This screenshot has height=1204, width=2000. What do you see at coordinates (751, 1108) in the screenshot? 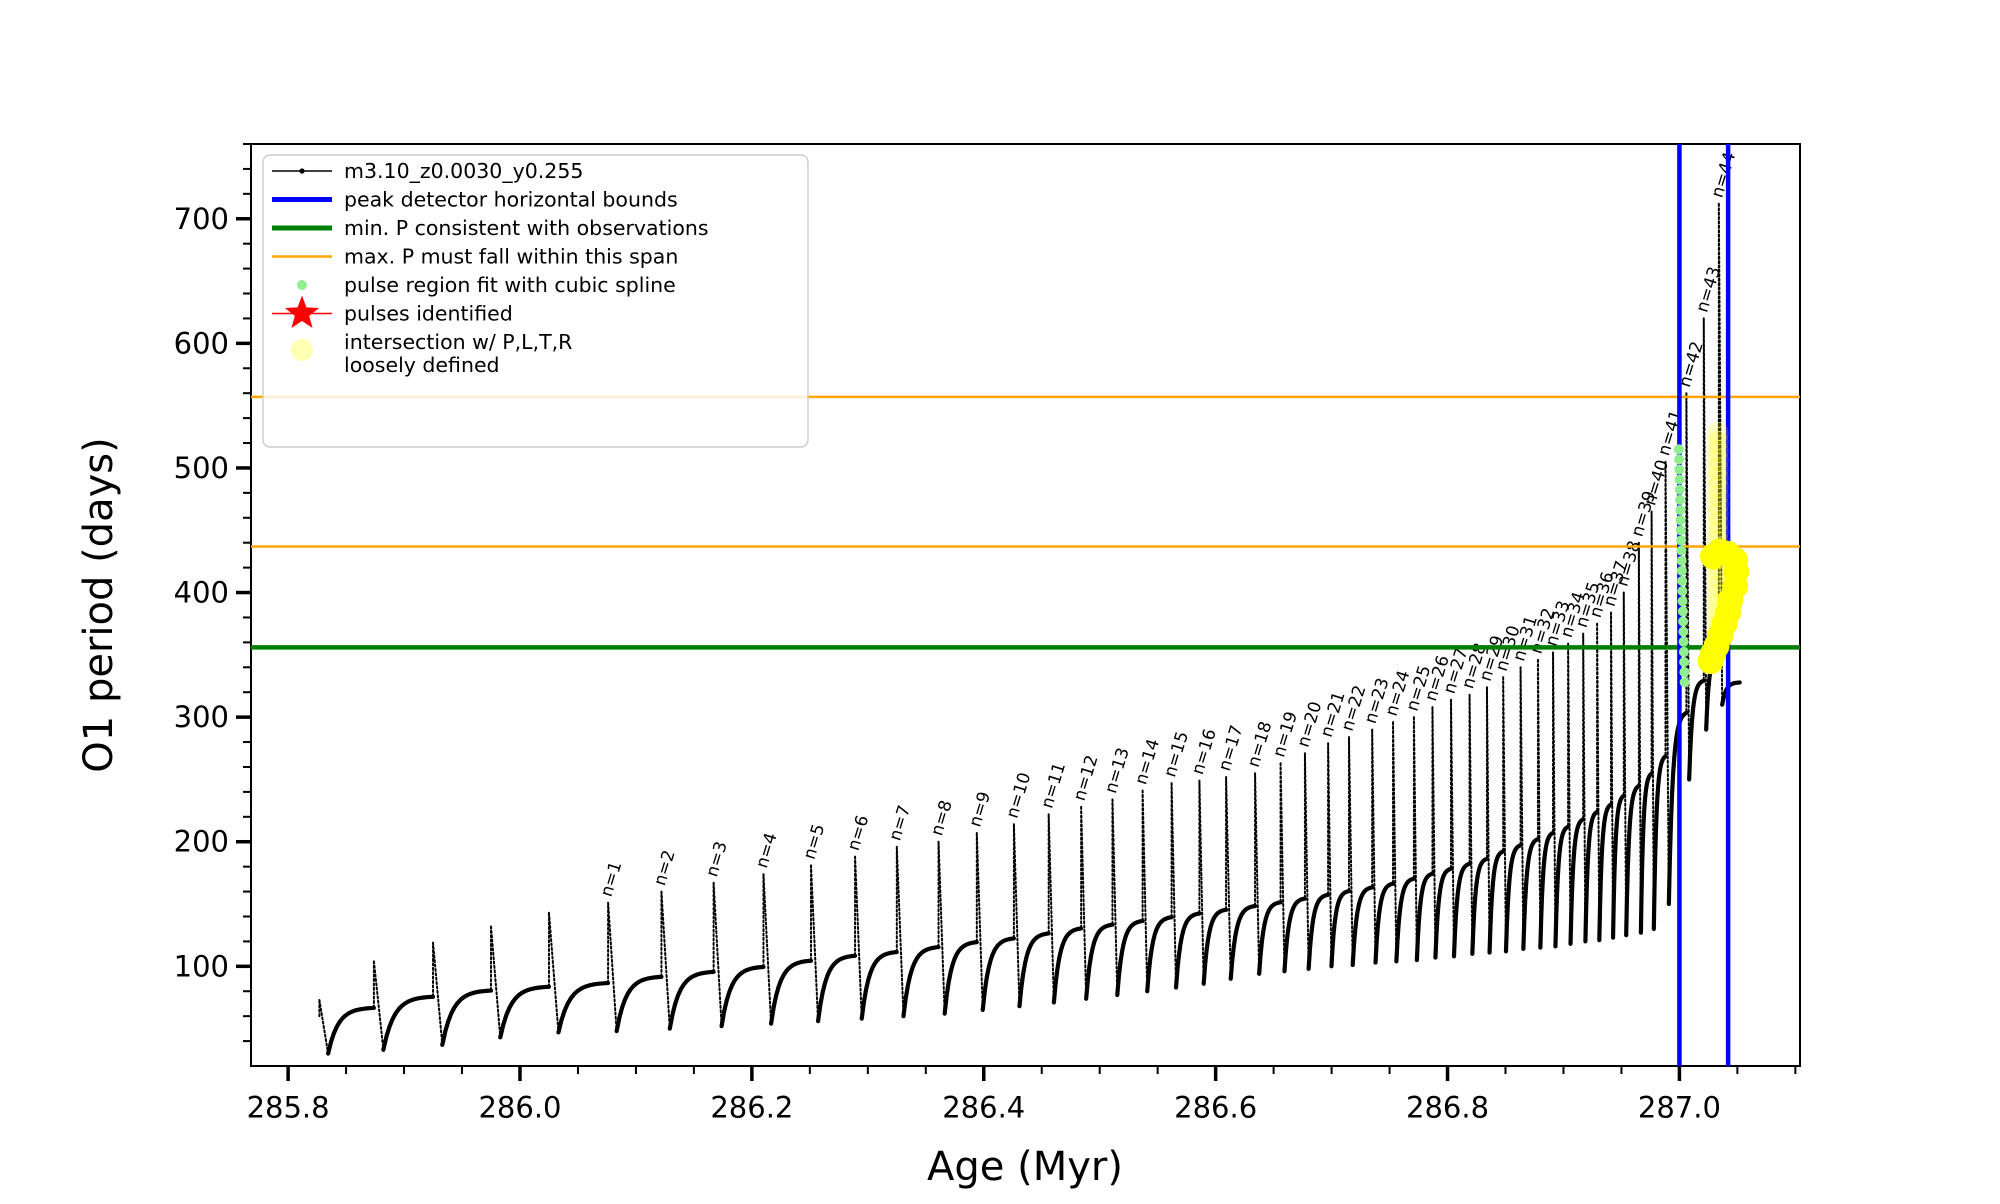
I see `x-tick-label: 286.2` at bounding box center [751, 1108].